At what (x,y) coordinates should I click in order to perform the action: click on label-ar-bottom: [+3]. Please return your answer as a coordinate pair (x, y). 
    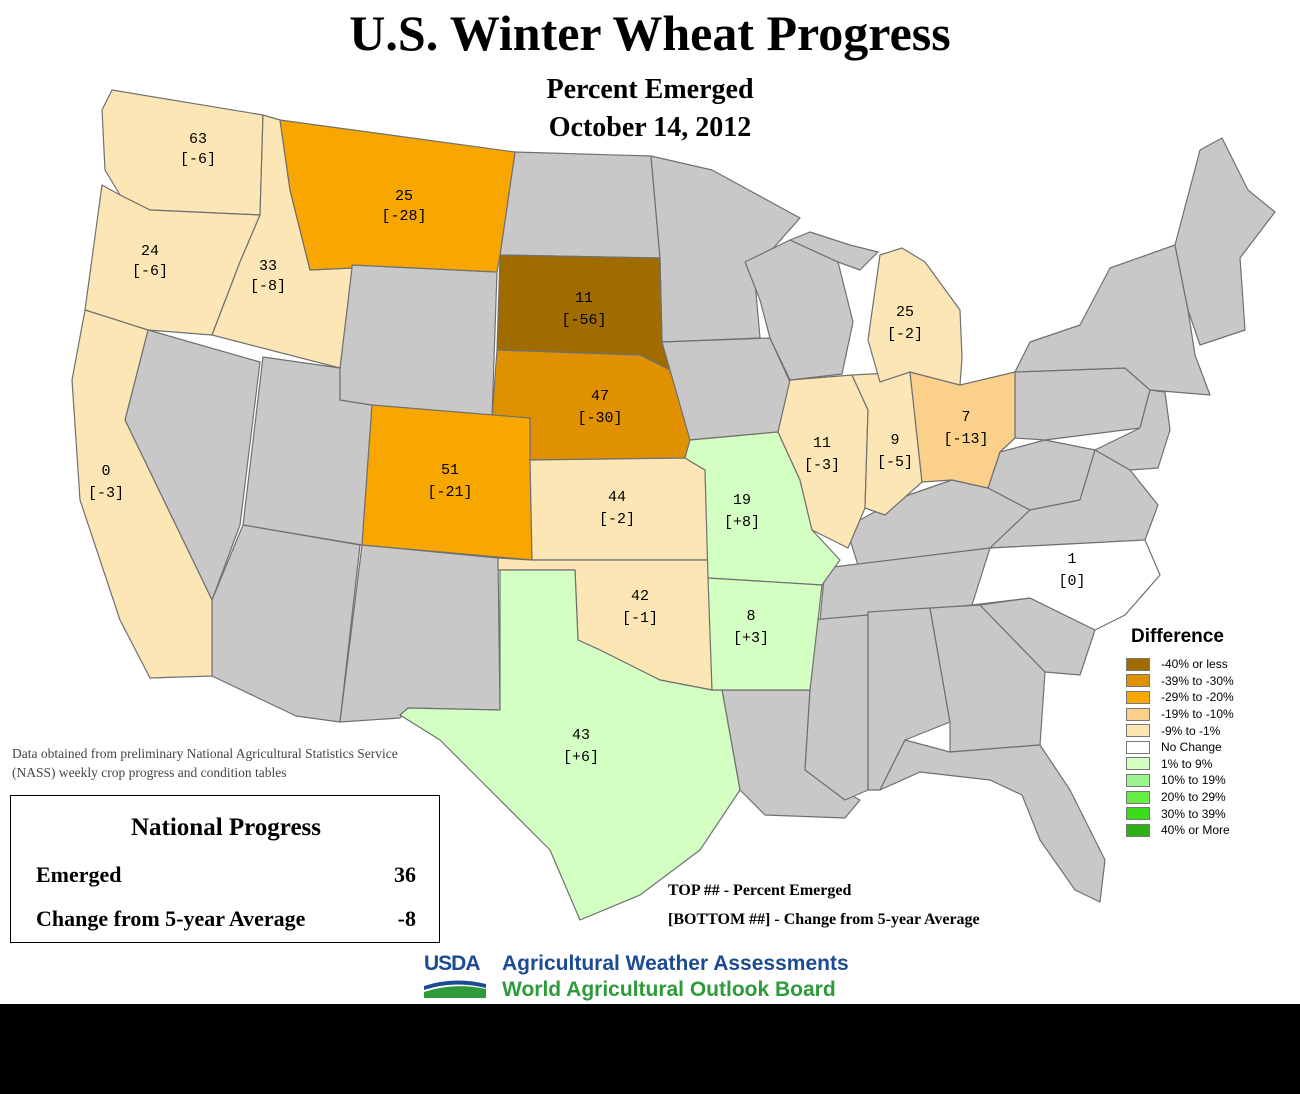
    Looking at the image, I should click on (751, 638).